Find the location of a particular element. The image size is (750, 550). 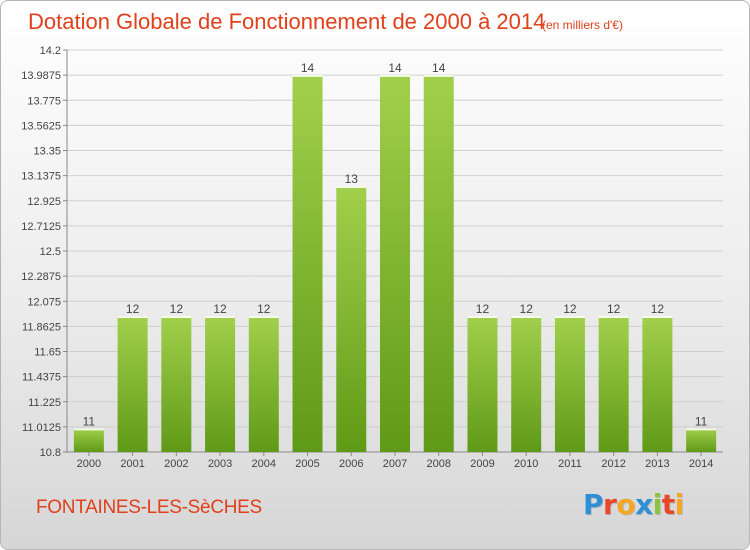

bar-2009 is located at coordinates (482, 384).